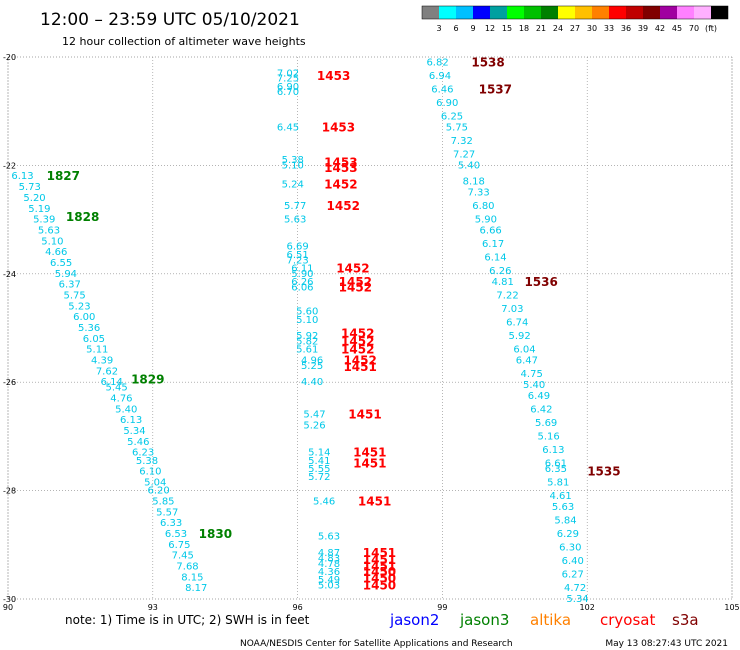  What do you see at coordinates (61, 263) in the screenshot?
I see `swh-value: 6.55` at bounding box center [61, 263].